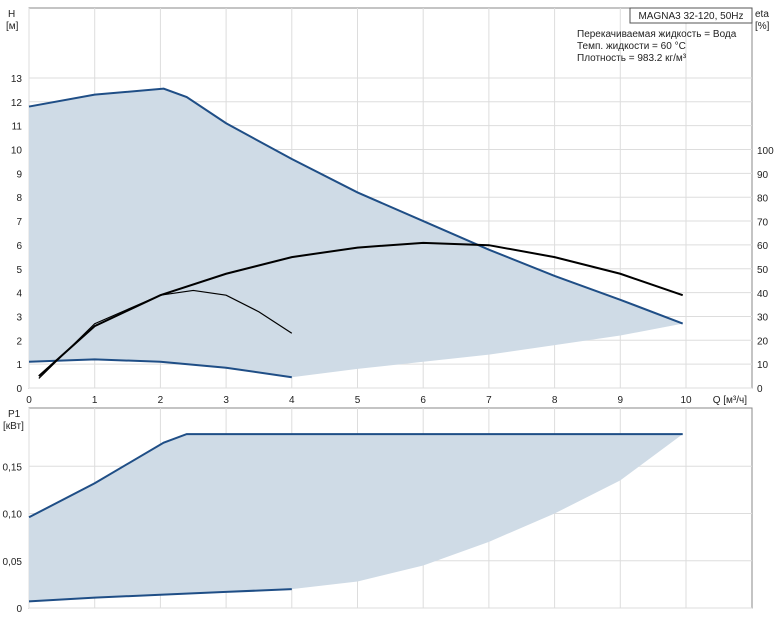 This screenshot has width=776, height=621. Describe the element at coordinates (12, 26) in the screenshot. I see `y-axis-unit: [м]` at that location.